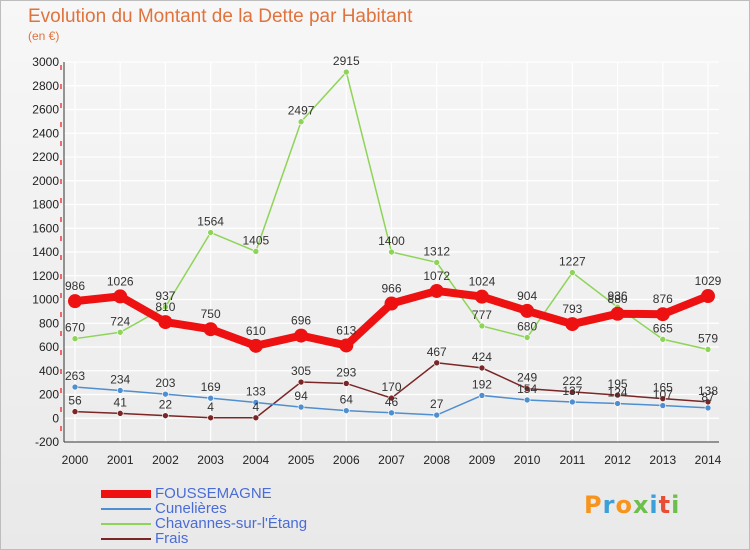 This screenshot has width=750, height=550. I want to click on logo-letter: t, so click(665, 505).